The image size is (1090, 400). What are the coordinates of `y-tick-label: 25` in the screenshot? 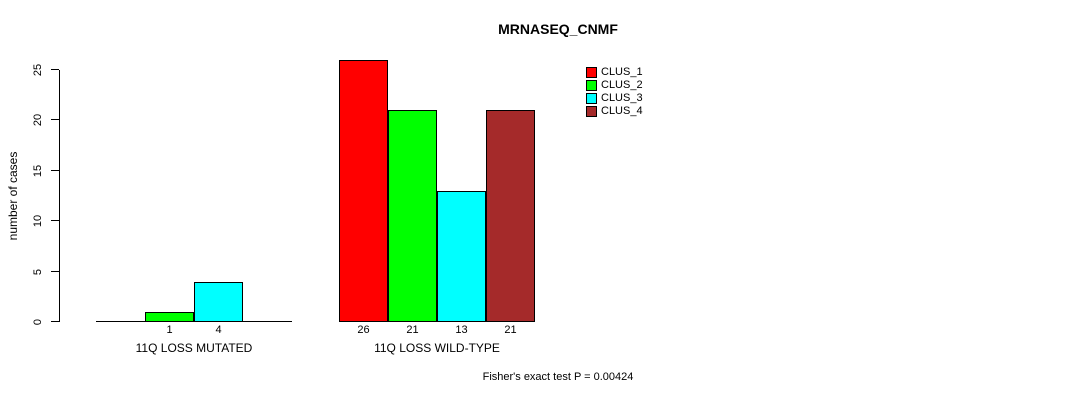 It's located at (38, 70).